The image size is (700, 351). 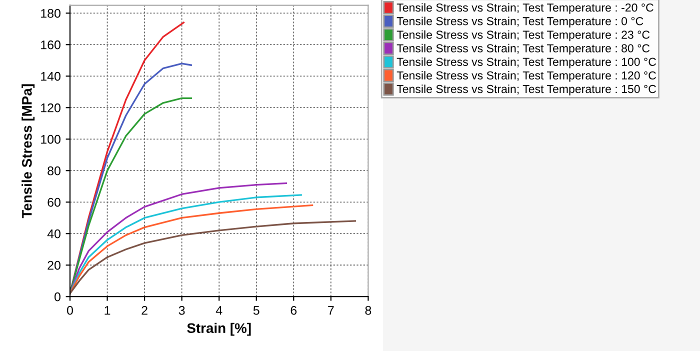 What do you see at coordinates (525, 8) in the screenshot?
I see `legend-label: Tensile Stress vs Strain; Test Temperature : -20 °C` at bounding box center [525, 8].